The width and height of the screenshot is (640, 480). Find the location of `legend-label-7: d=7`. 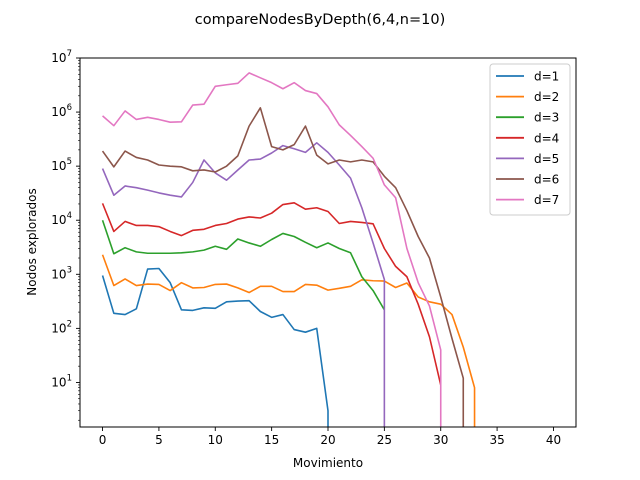

legend-label-7: d=7 is located at coordinates (546, 200).